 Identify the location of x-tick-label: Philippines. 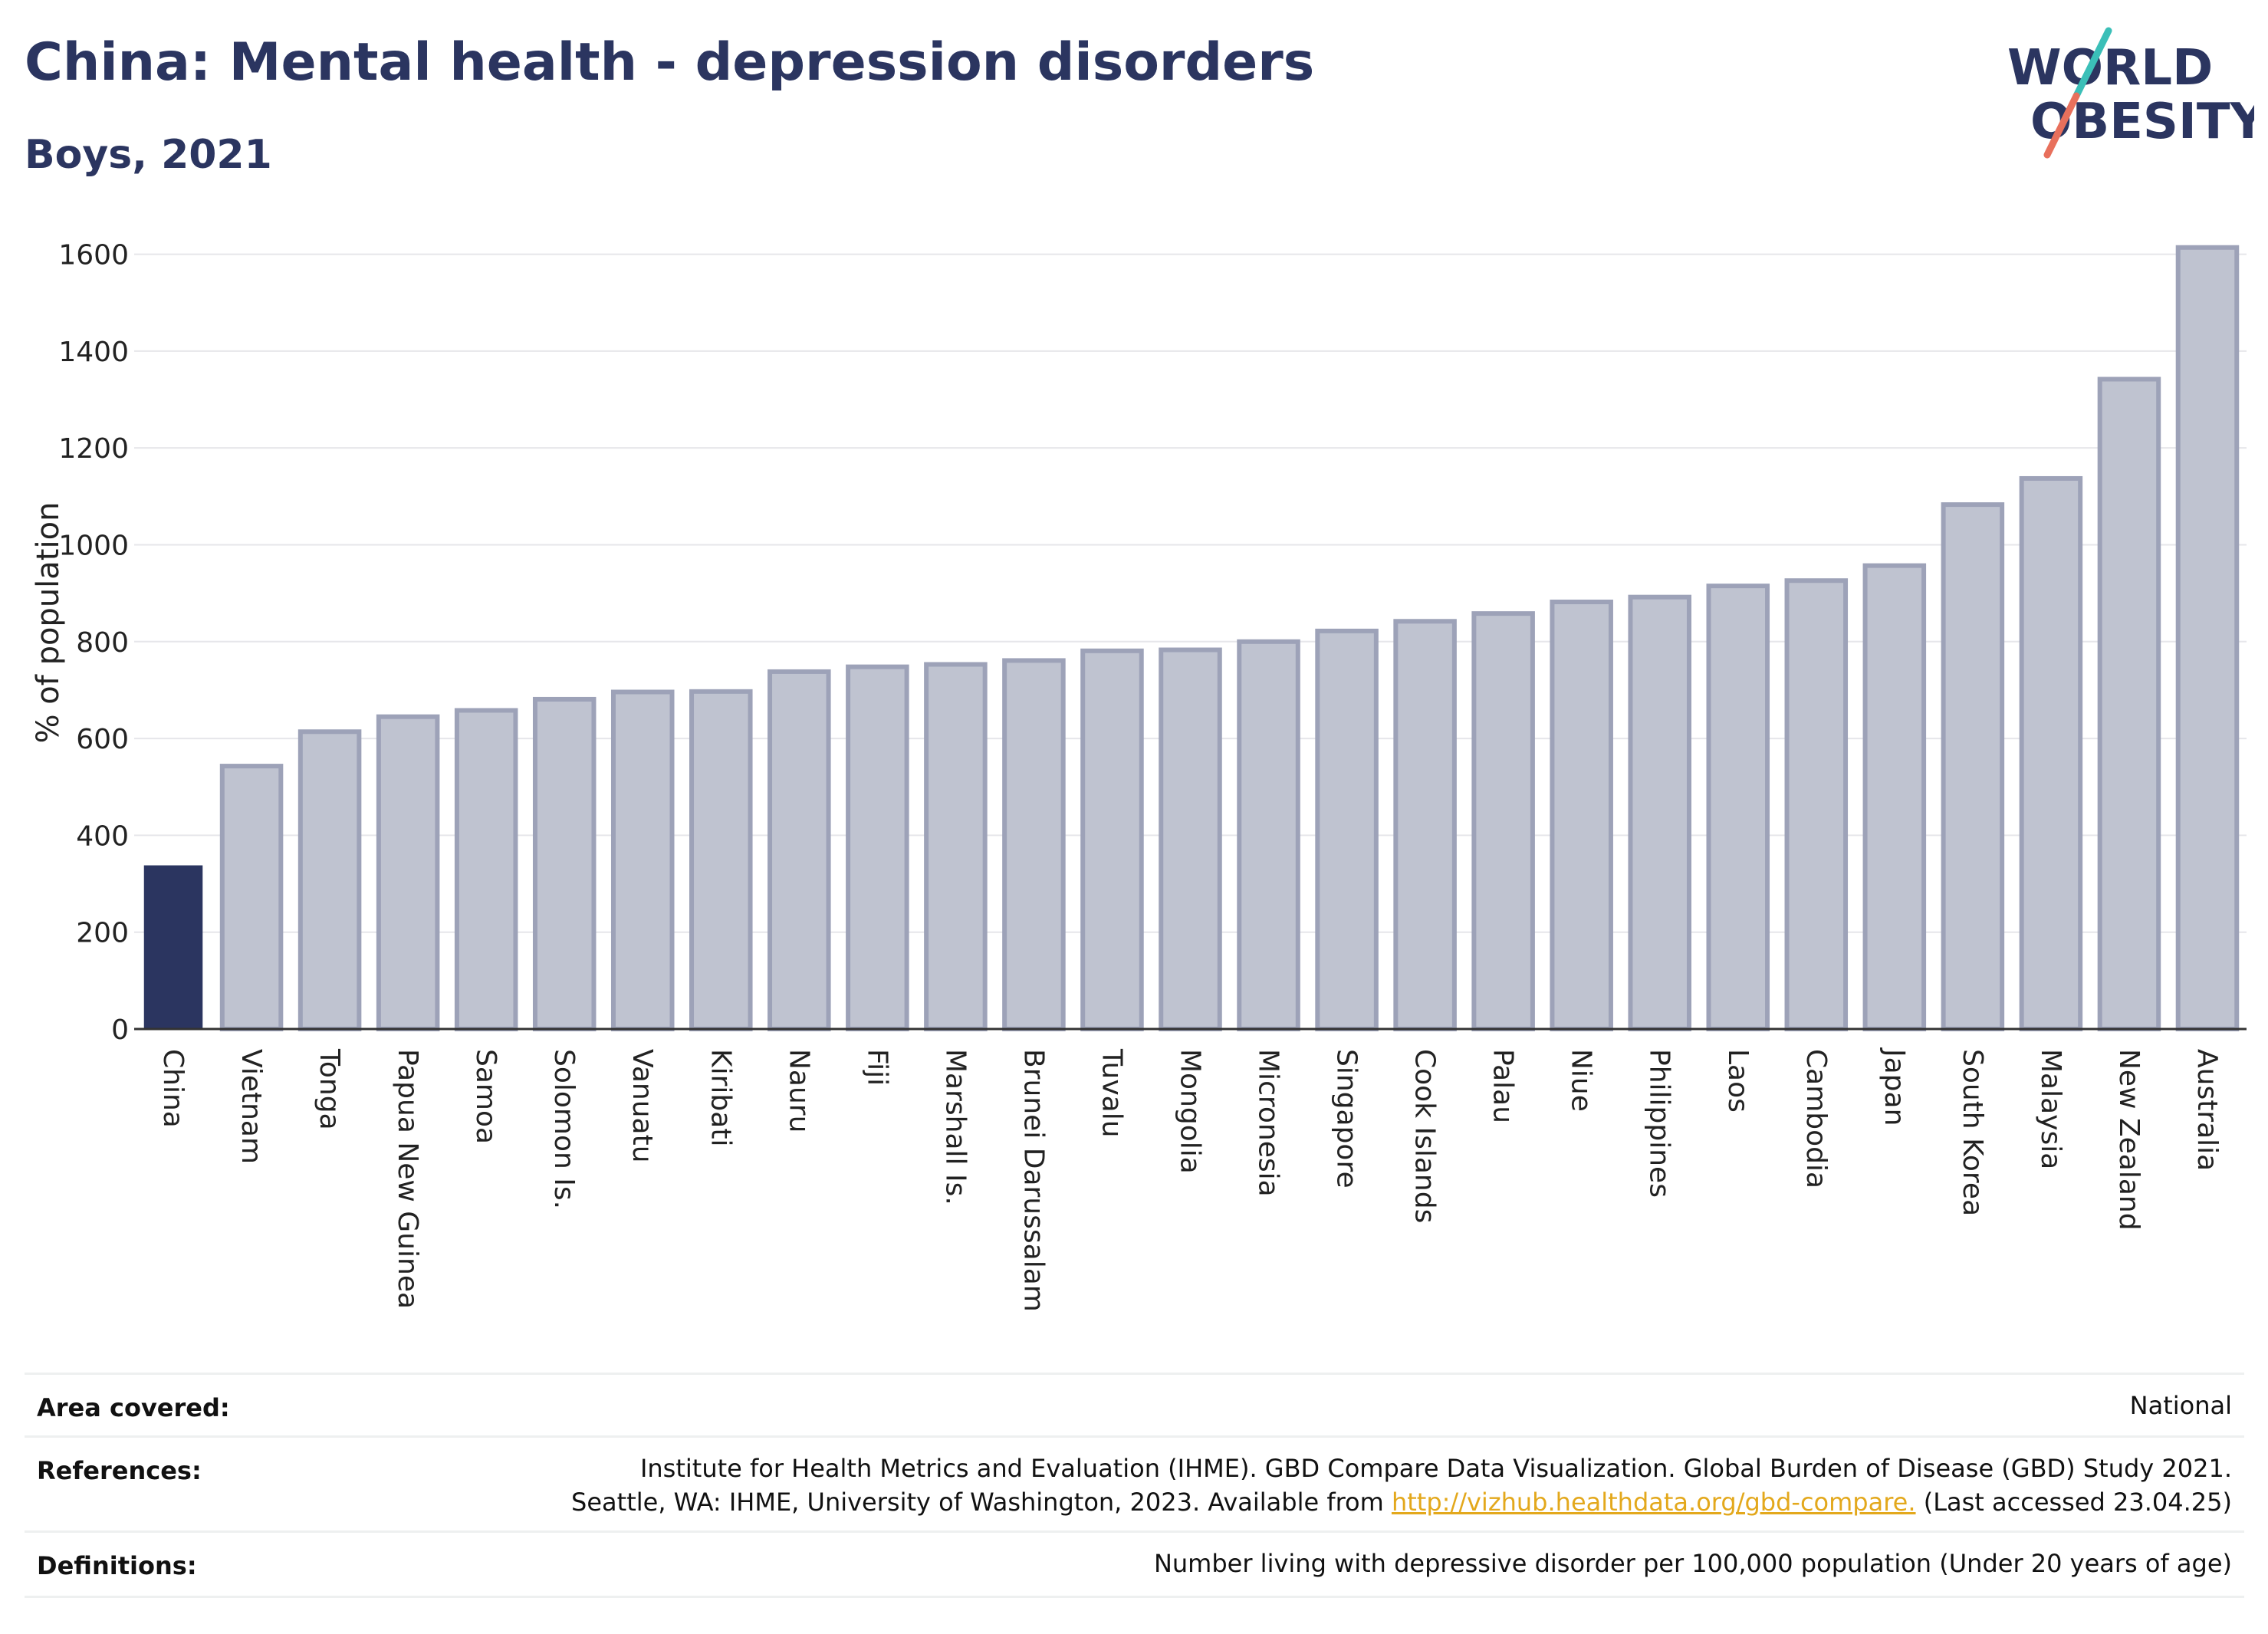
(1659, 1124).